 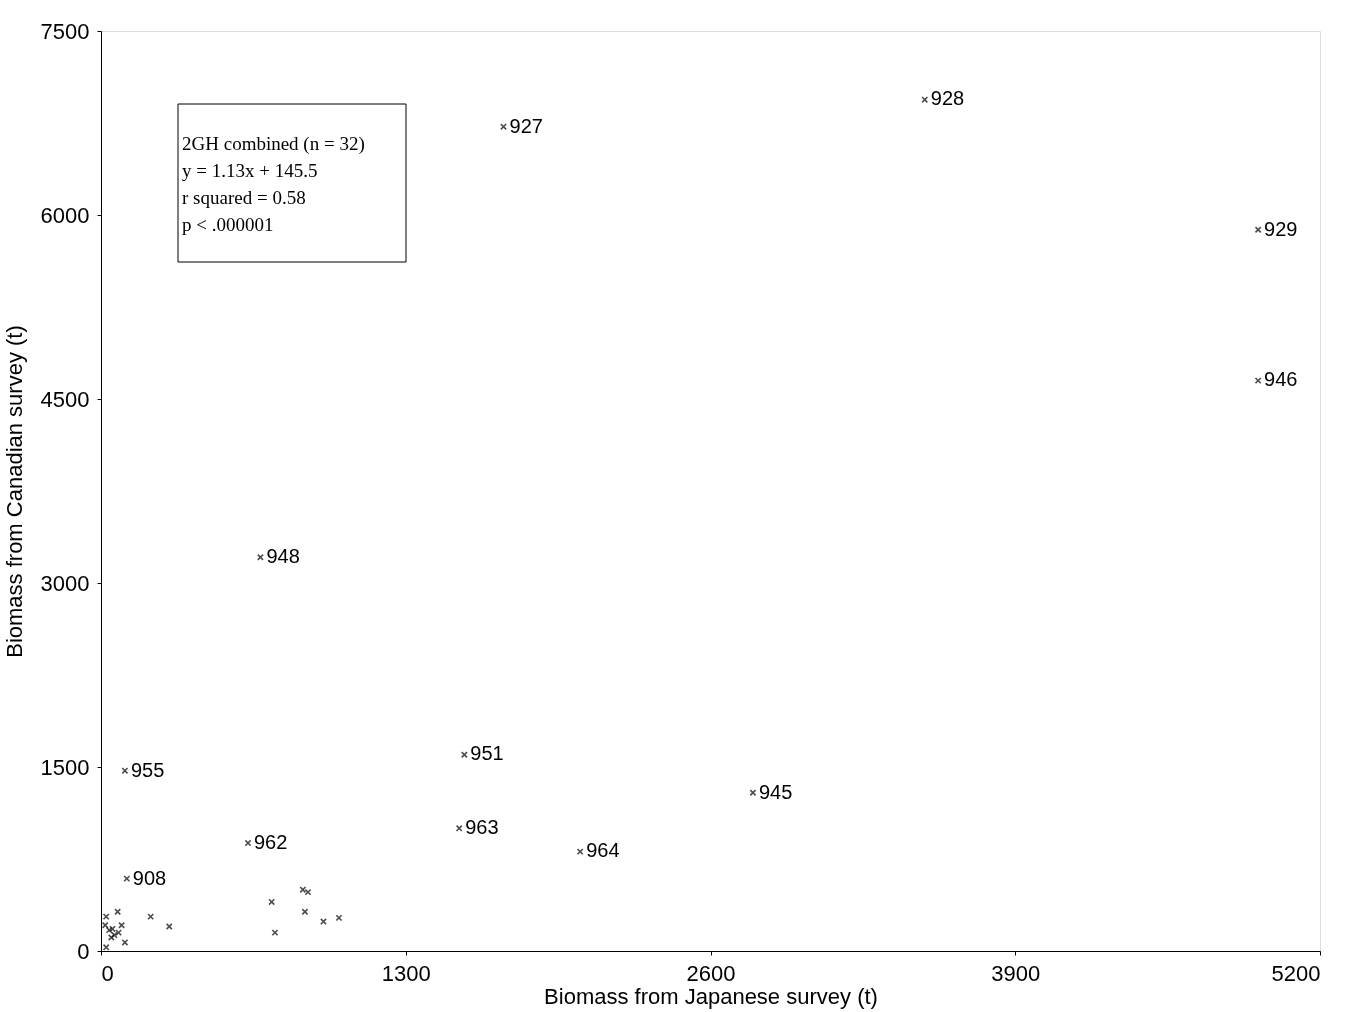 I want to click on y-tick-label: 4500, so click(x=65, y=399).